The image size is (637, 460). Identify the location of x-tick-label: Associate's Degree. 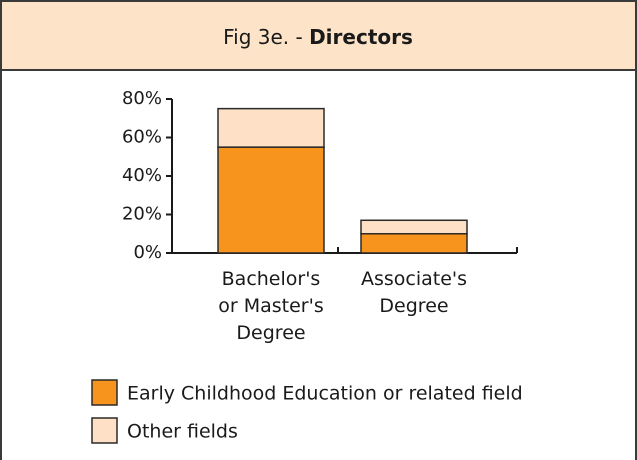
(414, 292).